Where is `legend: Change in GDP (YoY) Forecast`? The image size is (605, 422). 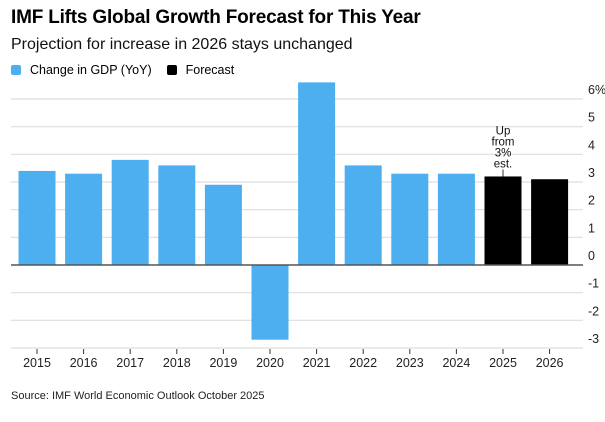
legend: Change in GDP (YoY) Forecast is located at coordinates (130, 70).